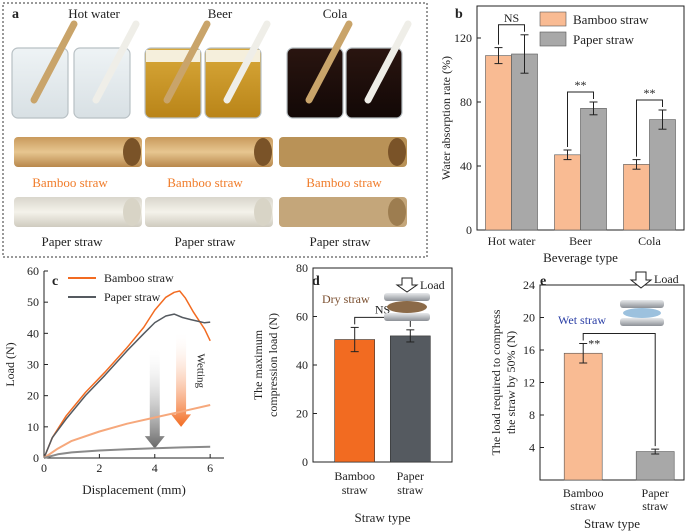 The image size is (700, 532). I want to click on bamboo-label-2: Bamboo straw, so click(205, 182).